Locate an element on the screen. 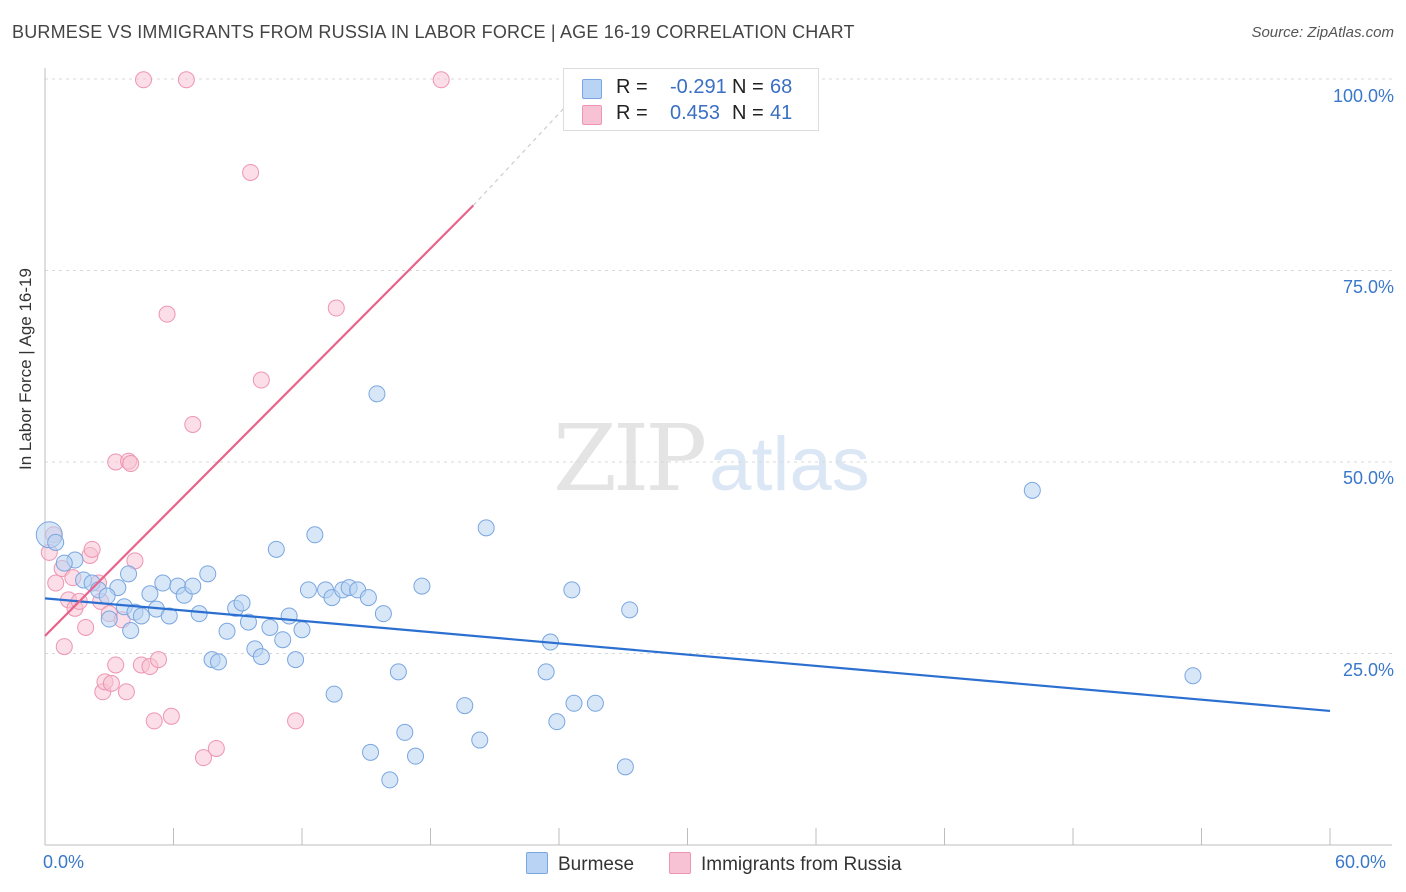  legend-swatch-russia is located at coordinates (592, 115).